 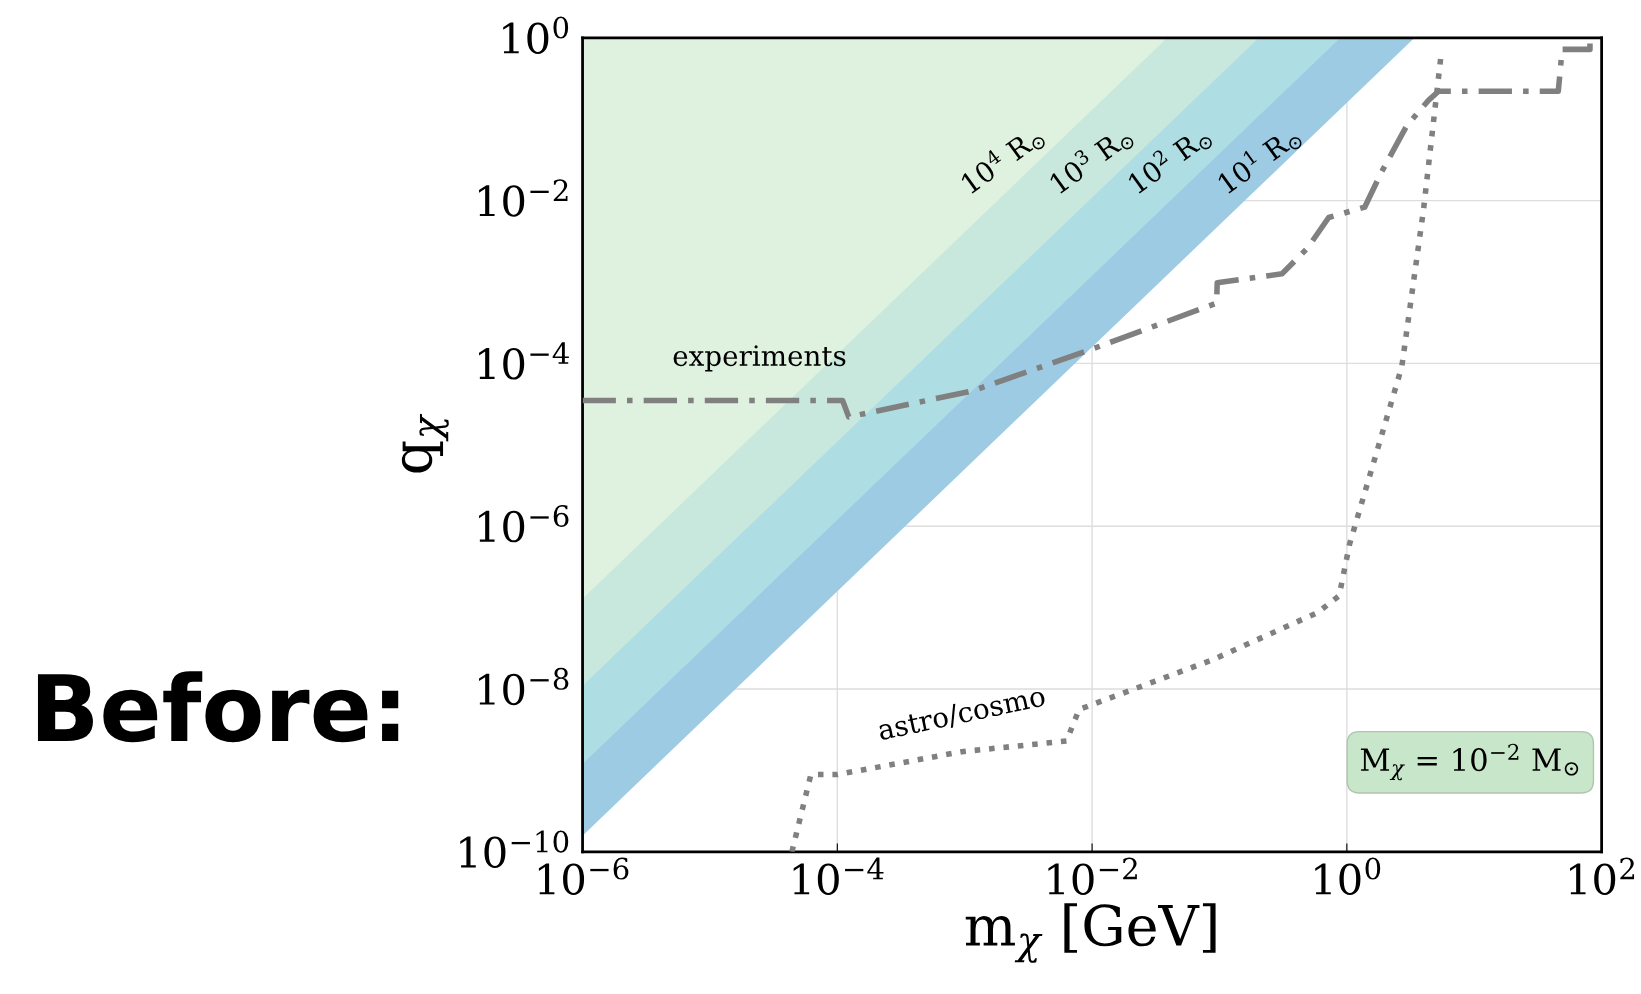 What do you see at coordinates (1259, 159) in the screenshot?
I see `annotation: 10$^{1}$ R$_{⊙}$` at bounding box center [1259, 159].